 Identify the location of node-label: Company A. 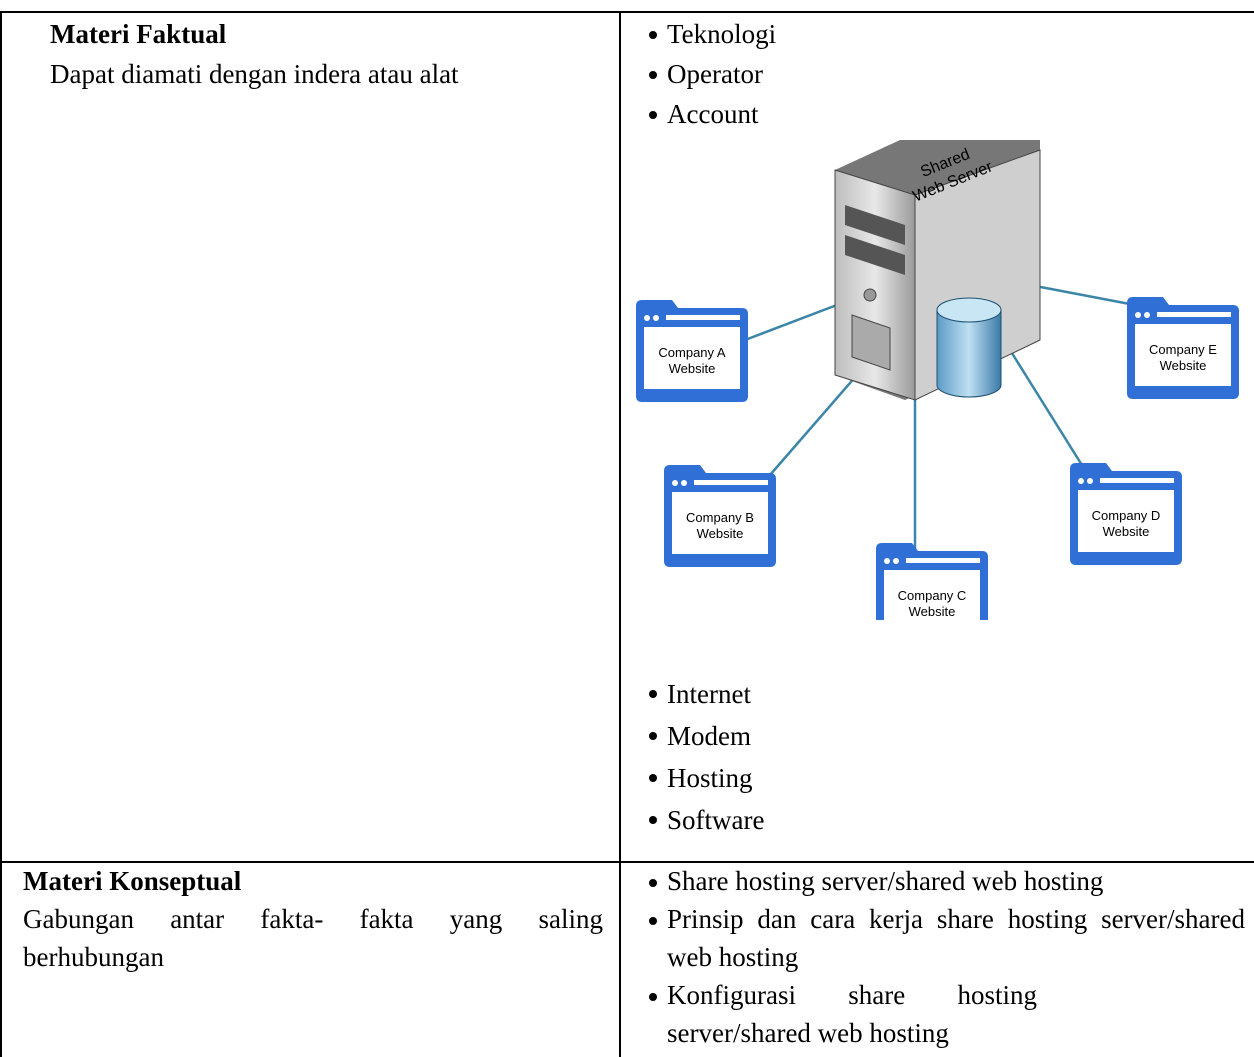
(692, 352).